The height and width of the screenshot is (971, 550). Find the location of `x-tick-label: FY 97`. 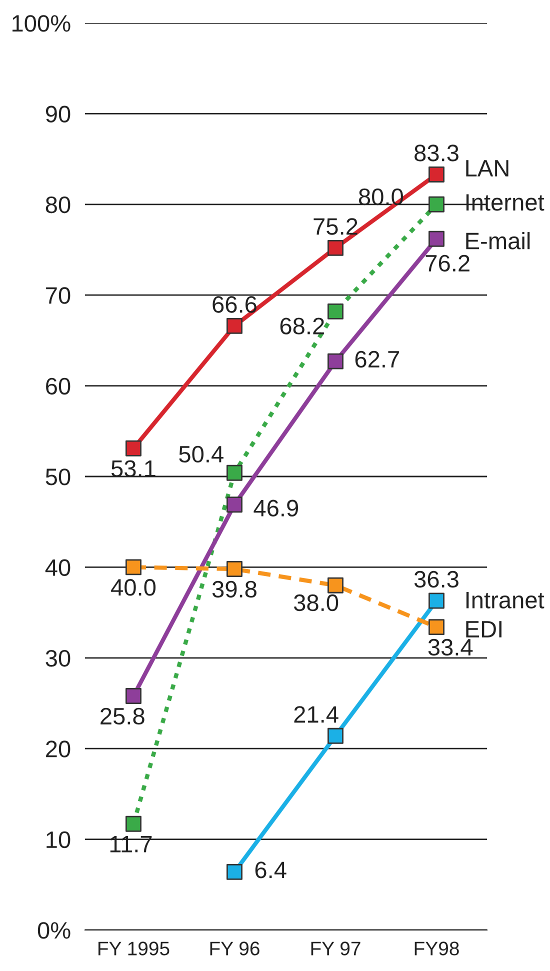

x-tick-label: FY 97 is located at coordinates (335, 949).